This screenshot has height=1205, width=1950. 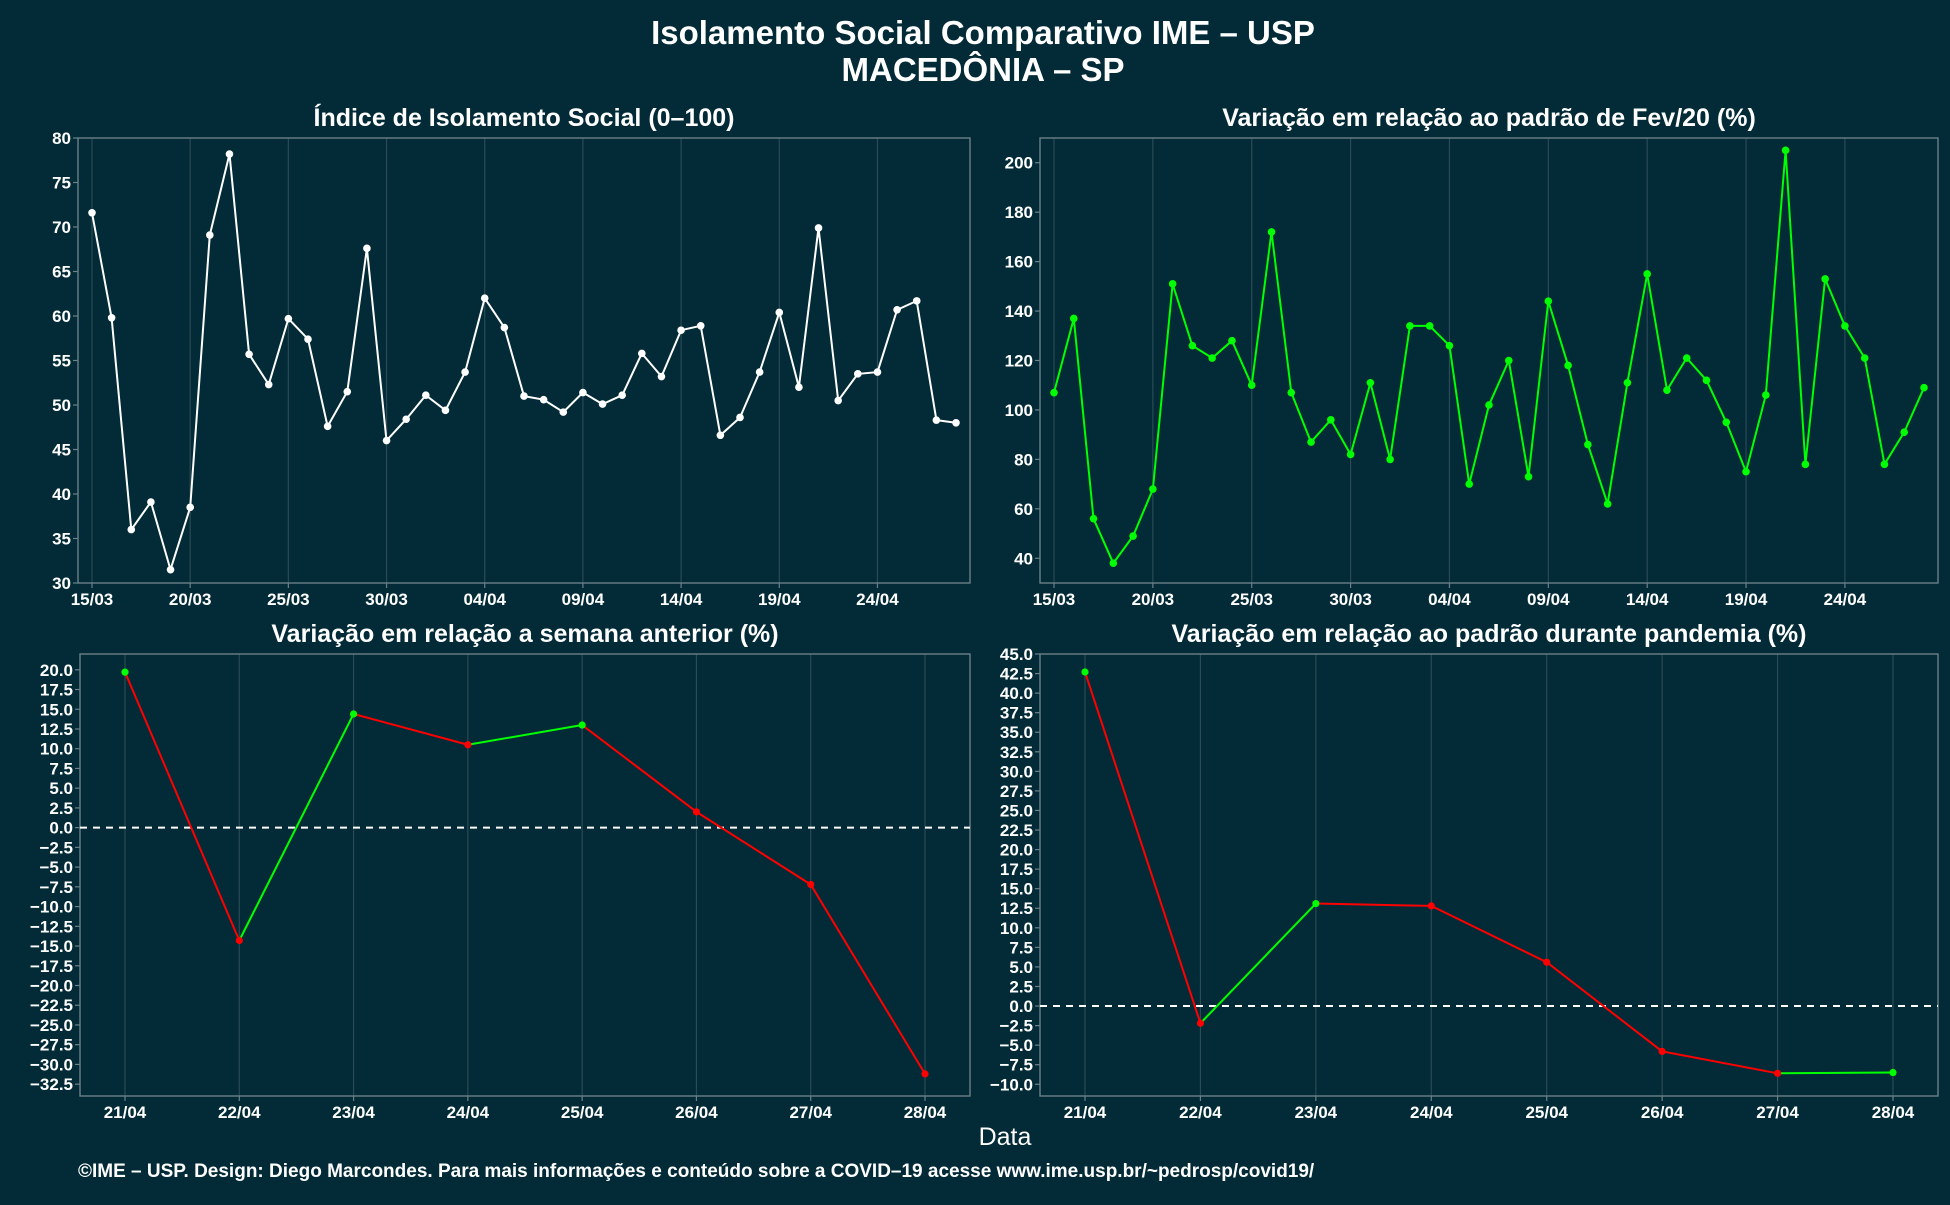 What do you see at coordinates (51, 966) in the screenshot?
I see `y-tick-label: −17.5` at bounding box center [51, 966].